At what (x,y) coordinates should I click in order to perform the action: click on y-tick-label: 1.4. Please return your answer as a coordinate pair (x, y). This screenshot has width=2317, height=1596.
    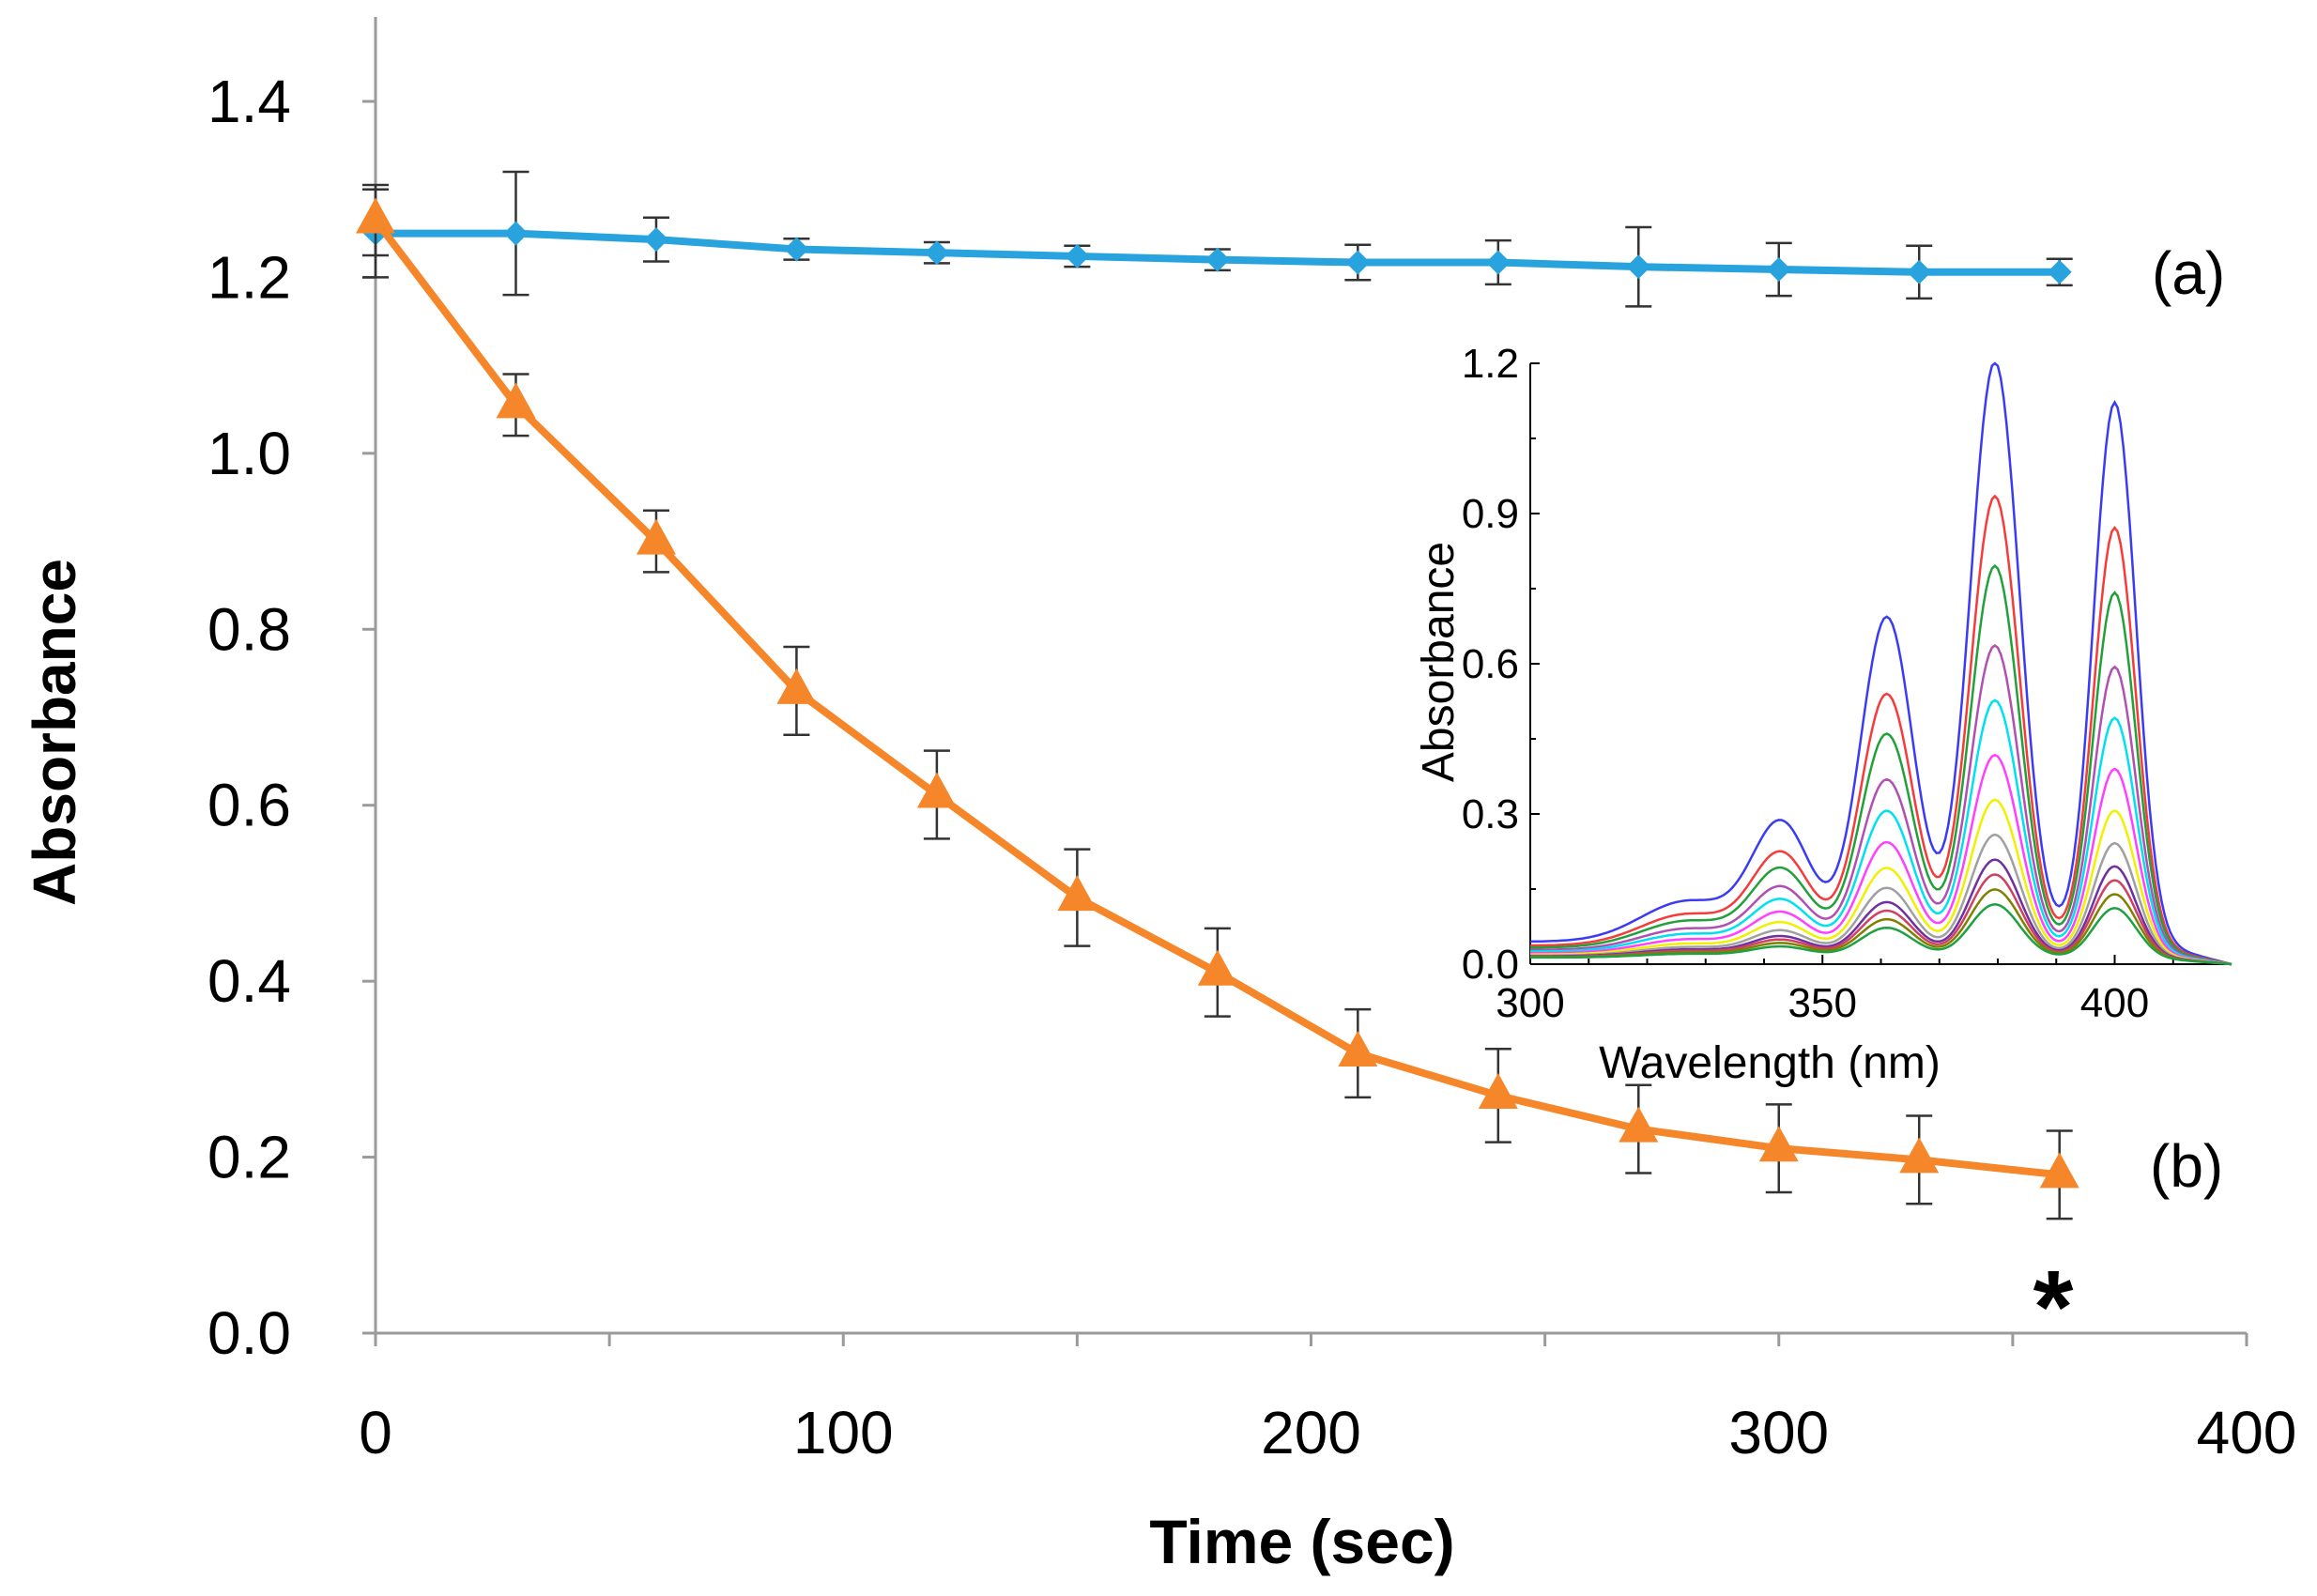
    Looking at the image, I should click on (249, 102).